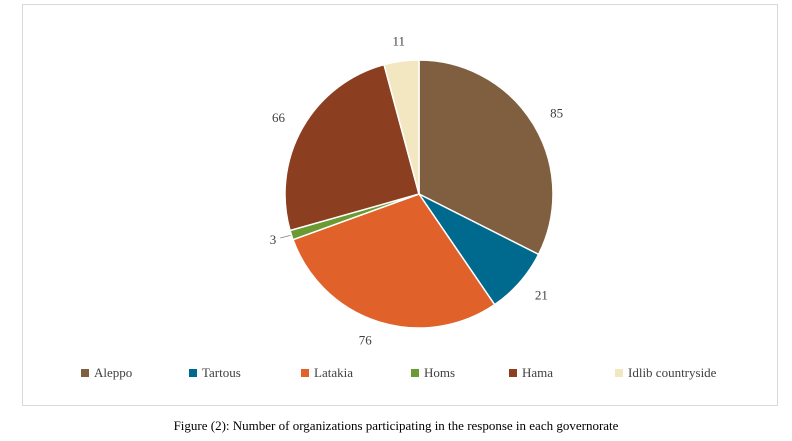 This screenshot has width=792, height=441. I want to click on legend-item-tartous: Tartous, so click(215, 373).